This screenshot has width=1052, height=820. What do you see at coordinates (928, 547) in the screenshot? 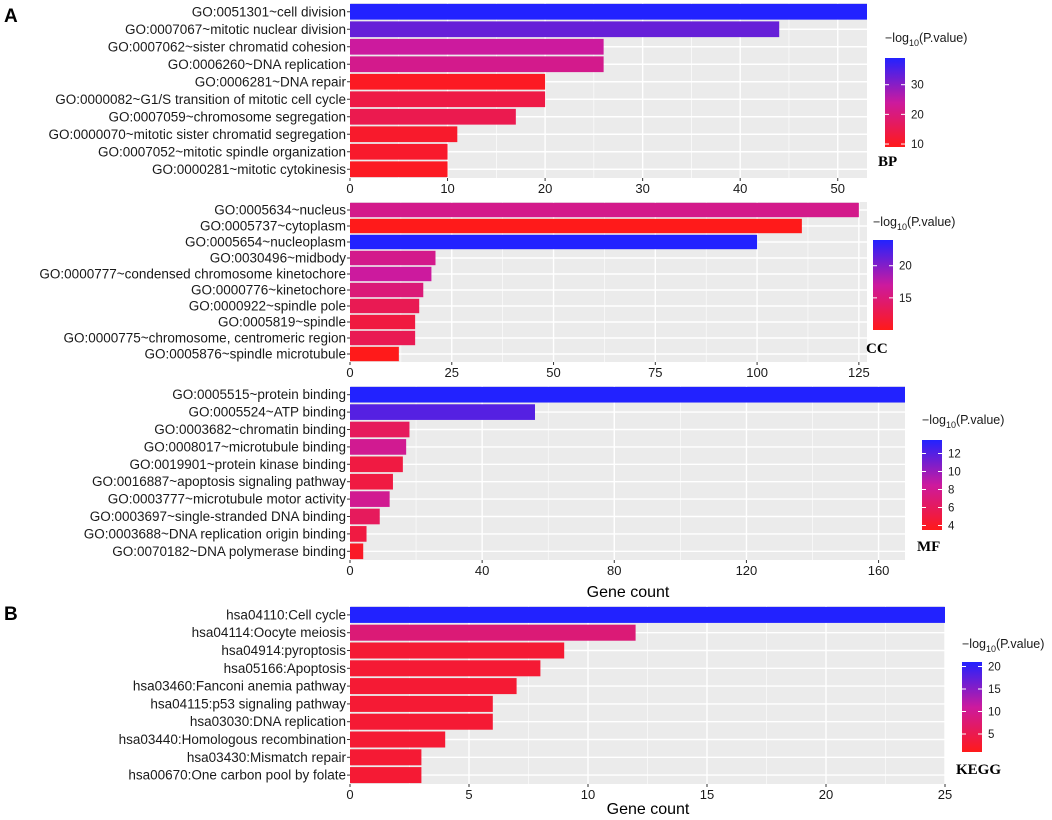
I see `ontology-tag-mf: MF` at bounding box center [928, 547].